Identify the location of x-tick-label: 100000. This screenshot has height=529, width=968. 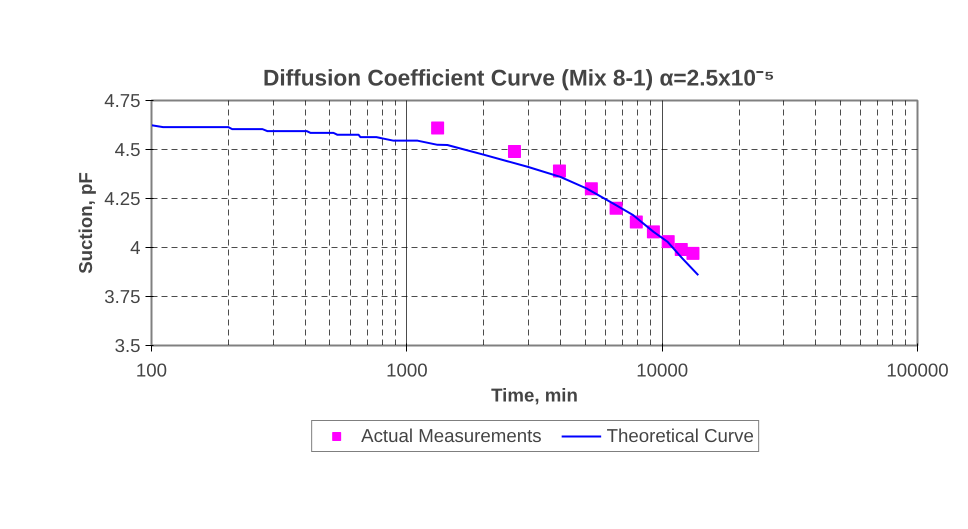
(917, 370).